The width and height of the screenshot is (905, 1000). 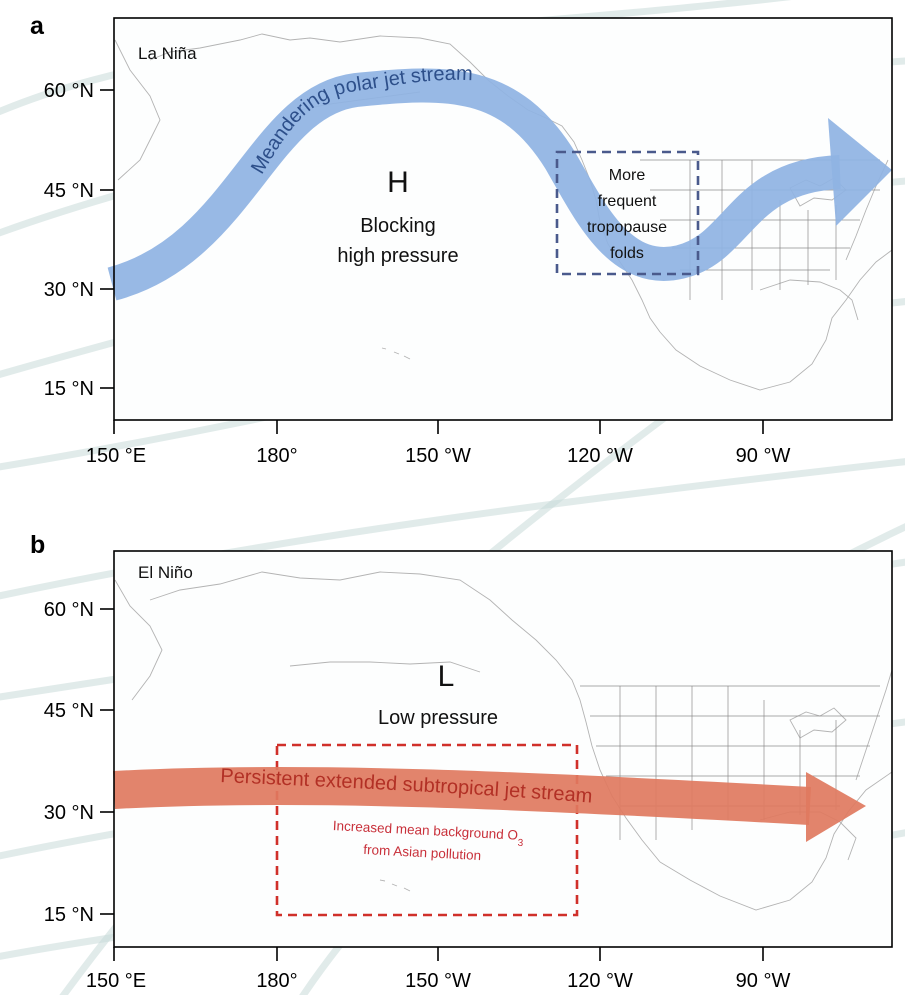 I want to click on panel-b-great-lakes, so click(x=818, y=723).